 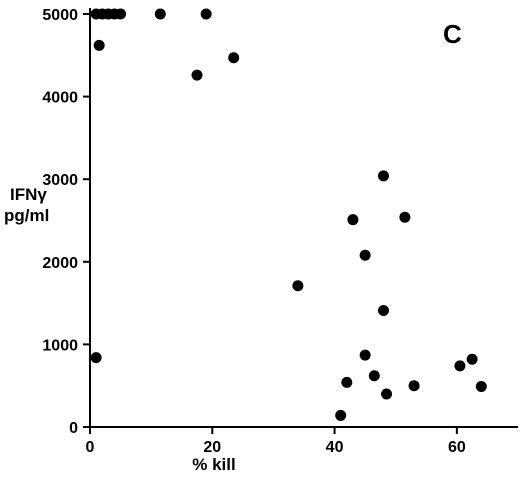 I want to click on y-tick-label-2000: 2000, so click(x=60, y=263).